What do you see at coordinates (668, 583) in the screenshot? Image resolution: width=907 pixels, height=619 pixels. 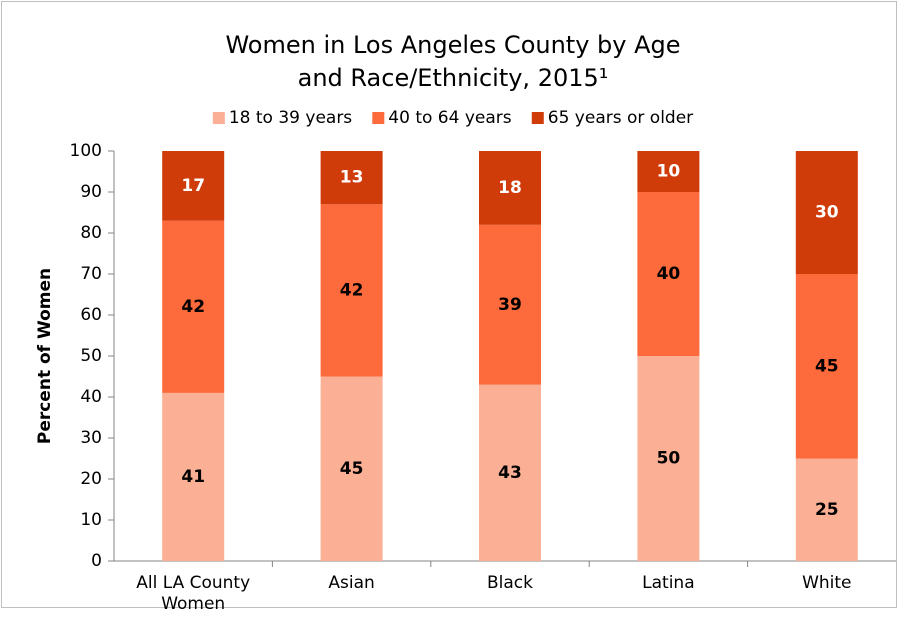 I see `x-tick-label: Latina` at bounding box center [668, 583].